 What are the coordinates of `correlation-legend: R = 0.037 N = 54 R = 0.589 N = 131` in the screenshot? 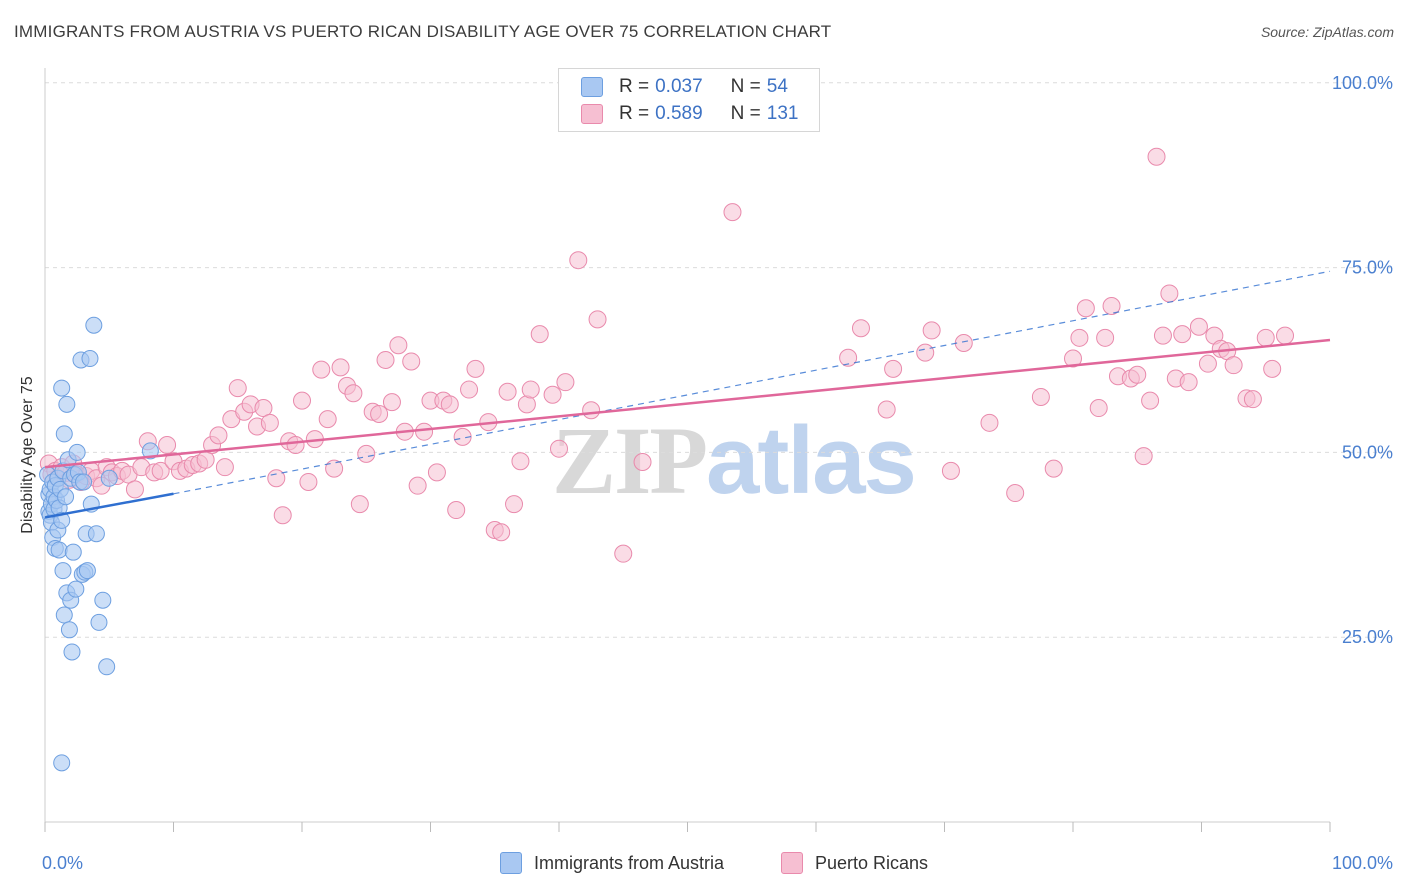 It's located at (689, 100).